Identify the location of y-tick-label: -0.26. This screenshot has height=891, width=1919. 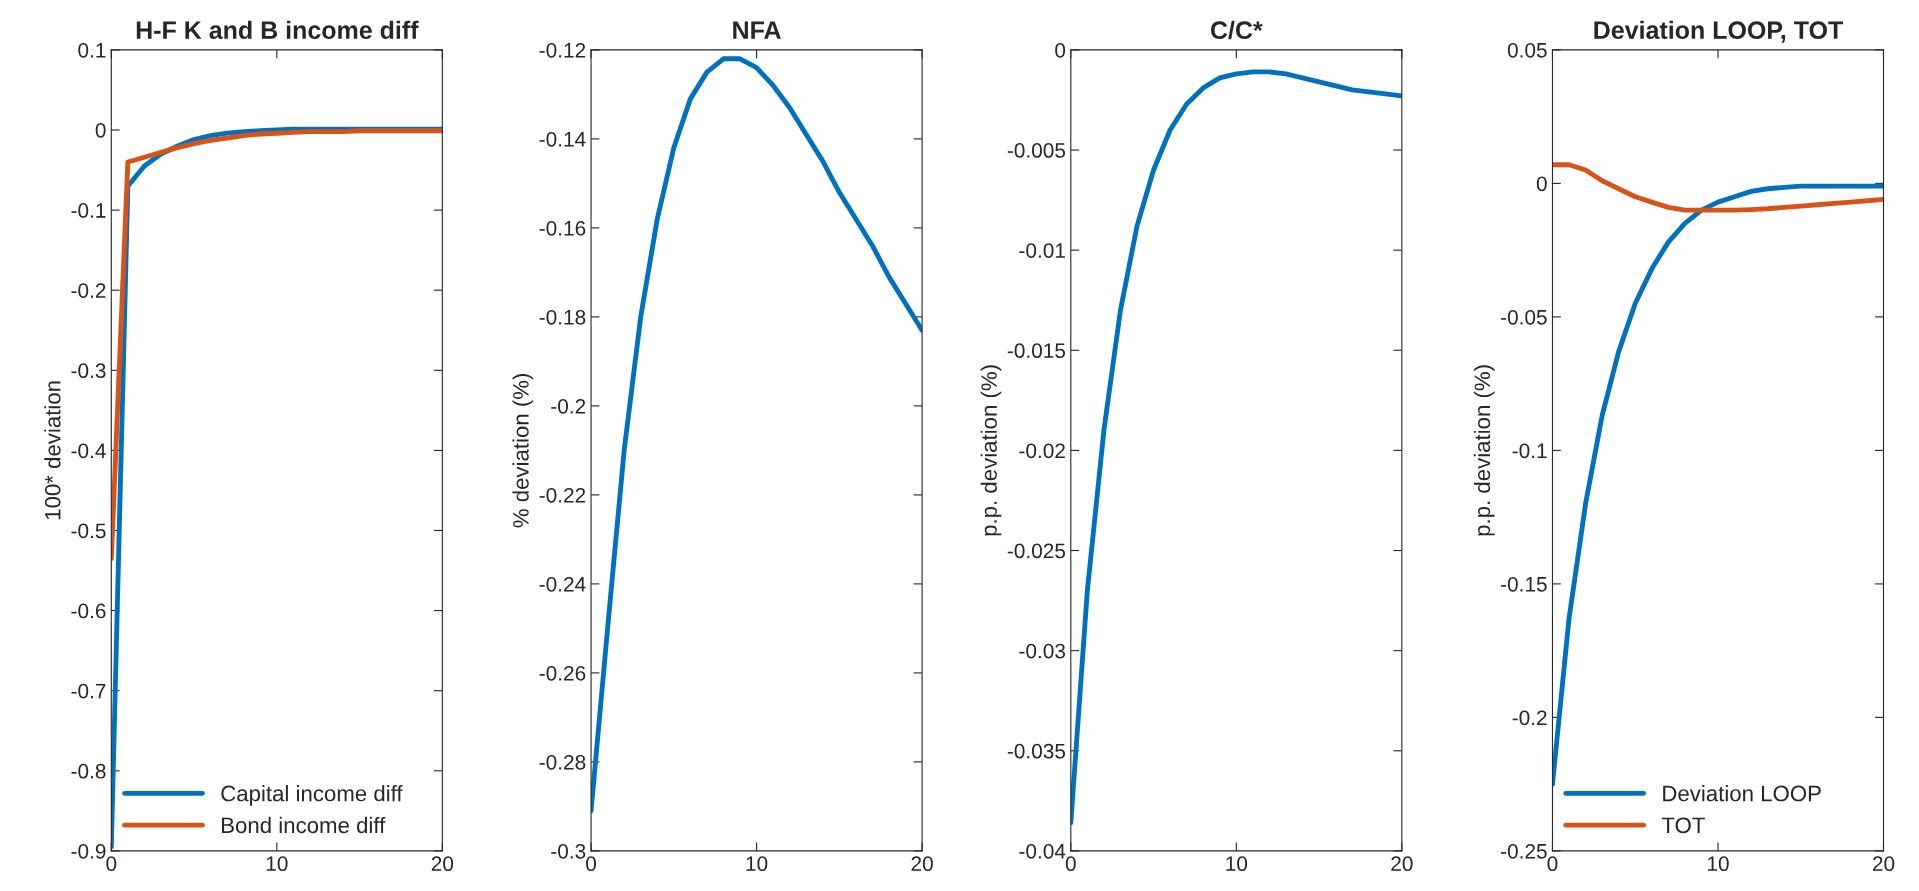
(562, 673).